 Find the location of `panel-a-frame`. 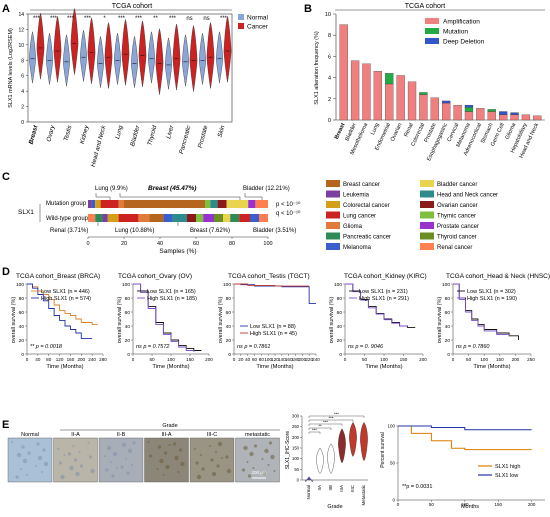

panel-a-frame is located at coordinates (130, 68).